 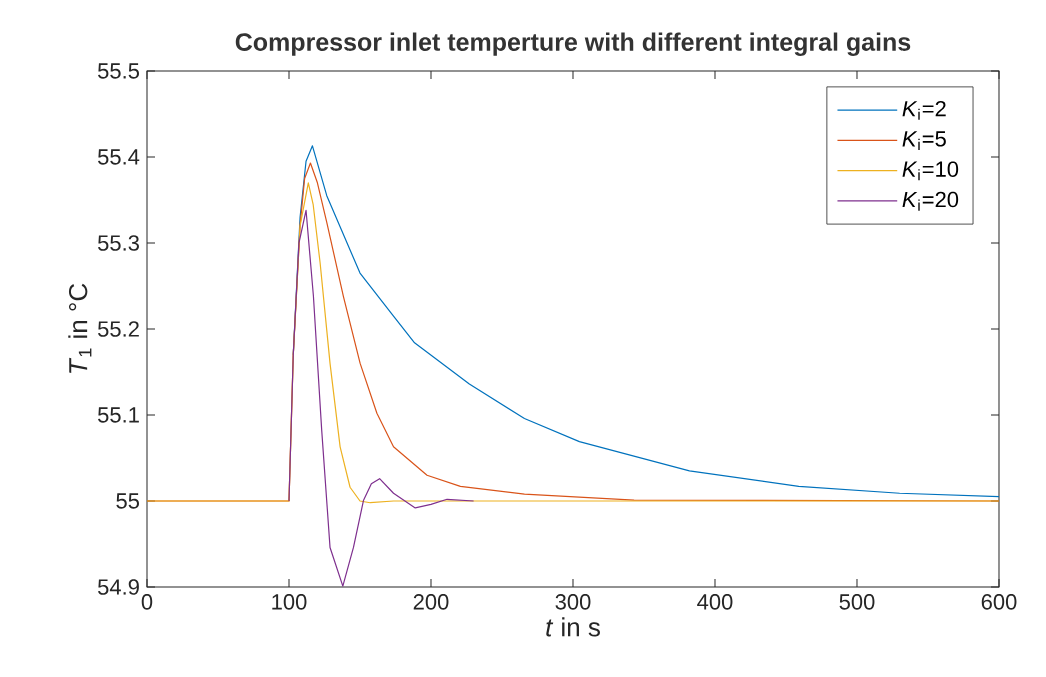 What do you see at coordinates (573, 602) in the screenshot?
I see `x-tick-label: 300` at bounding box center [573, 602].